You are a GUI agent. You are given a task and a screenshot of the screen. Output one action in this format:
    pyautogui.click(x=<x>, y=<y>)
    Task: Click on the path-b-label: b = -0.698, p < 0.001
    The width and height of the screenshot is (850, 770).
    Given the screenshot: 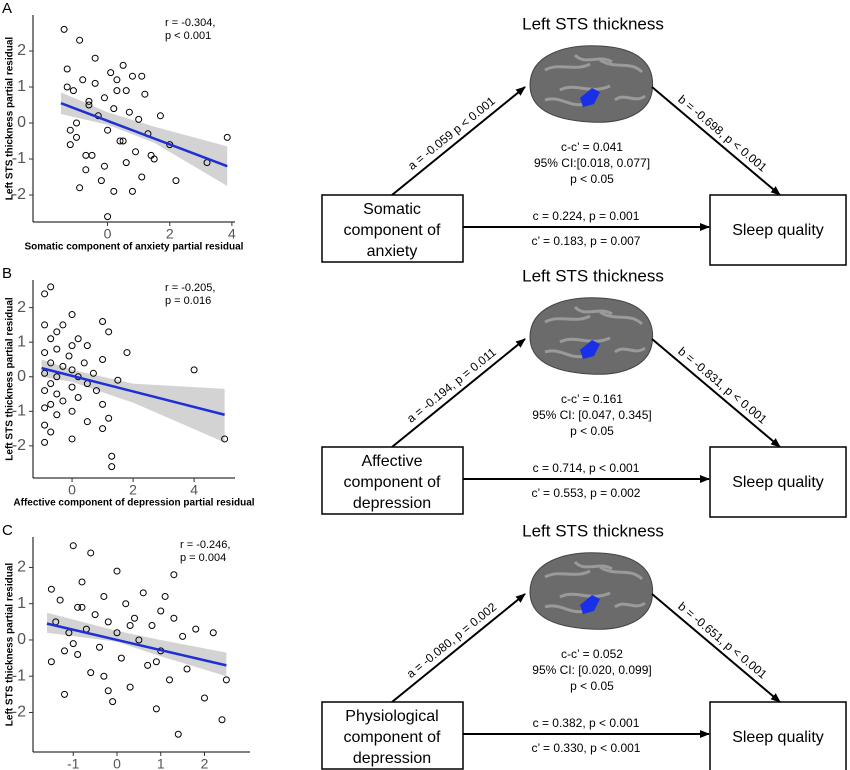 What is the action you would take?
    pyautogui.click(x=722, y=133)
    